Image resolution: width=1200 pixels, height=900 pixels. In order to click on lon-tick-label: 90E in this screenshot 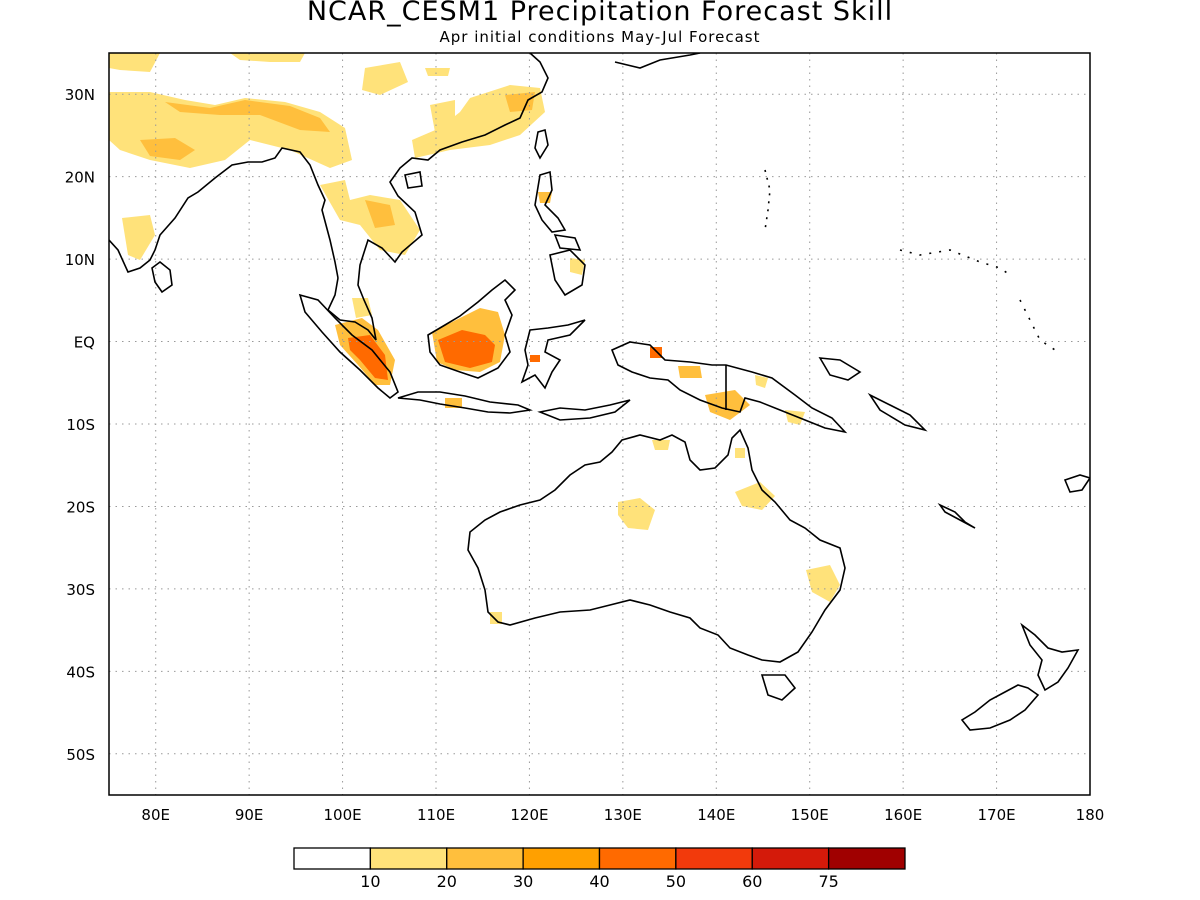, I will do `click(249, 815)`.